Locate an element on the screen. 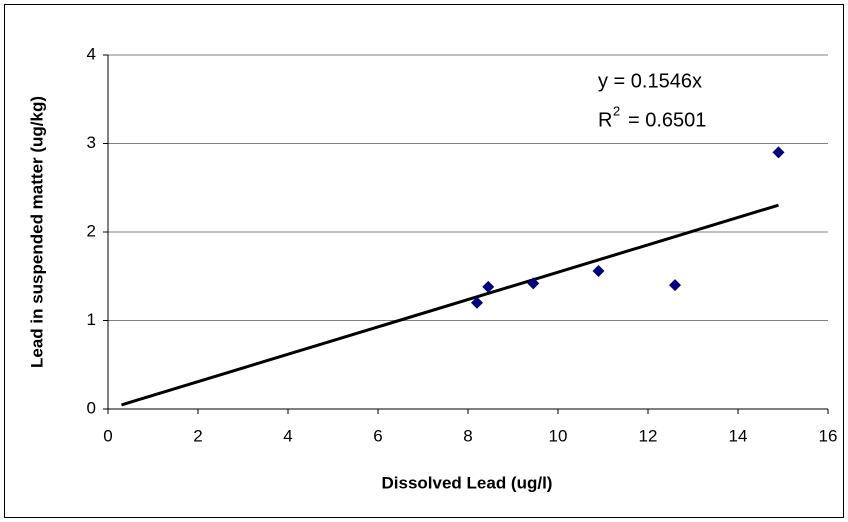  y-tick-label: 3 is located at coordinates (91, 142).